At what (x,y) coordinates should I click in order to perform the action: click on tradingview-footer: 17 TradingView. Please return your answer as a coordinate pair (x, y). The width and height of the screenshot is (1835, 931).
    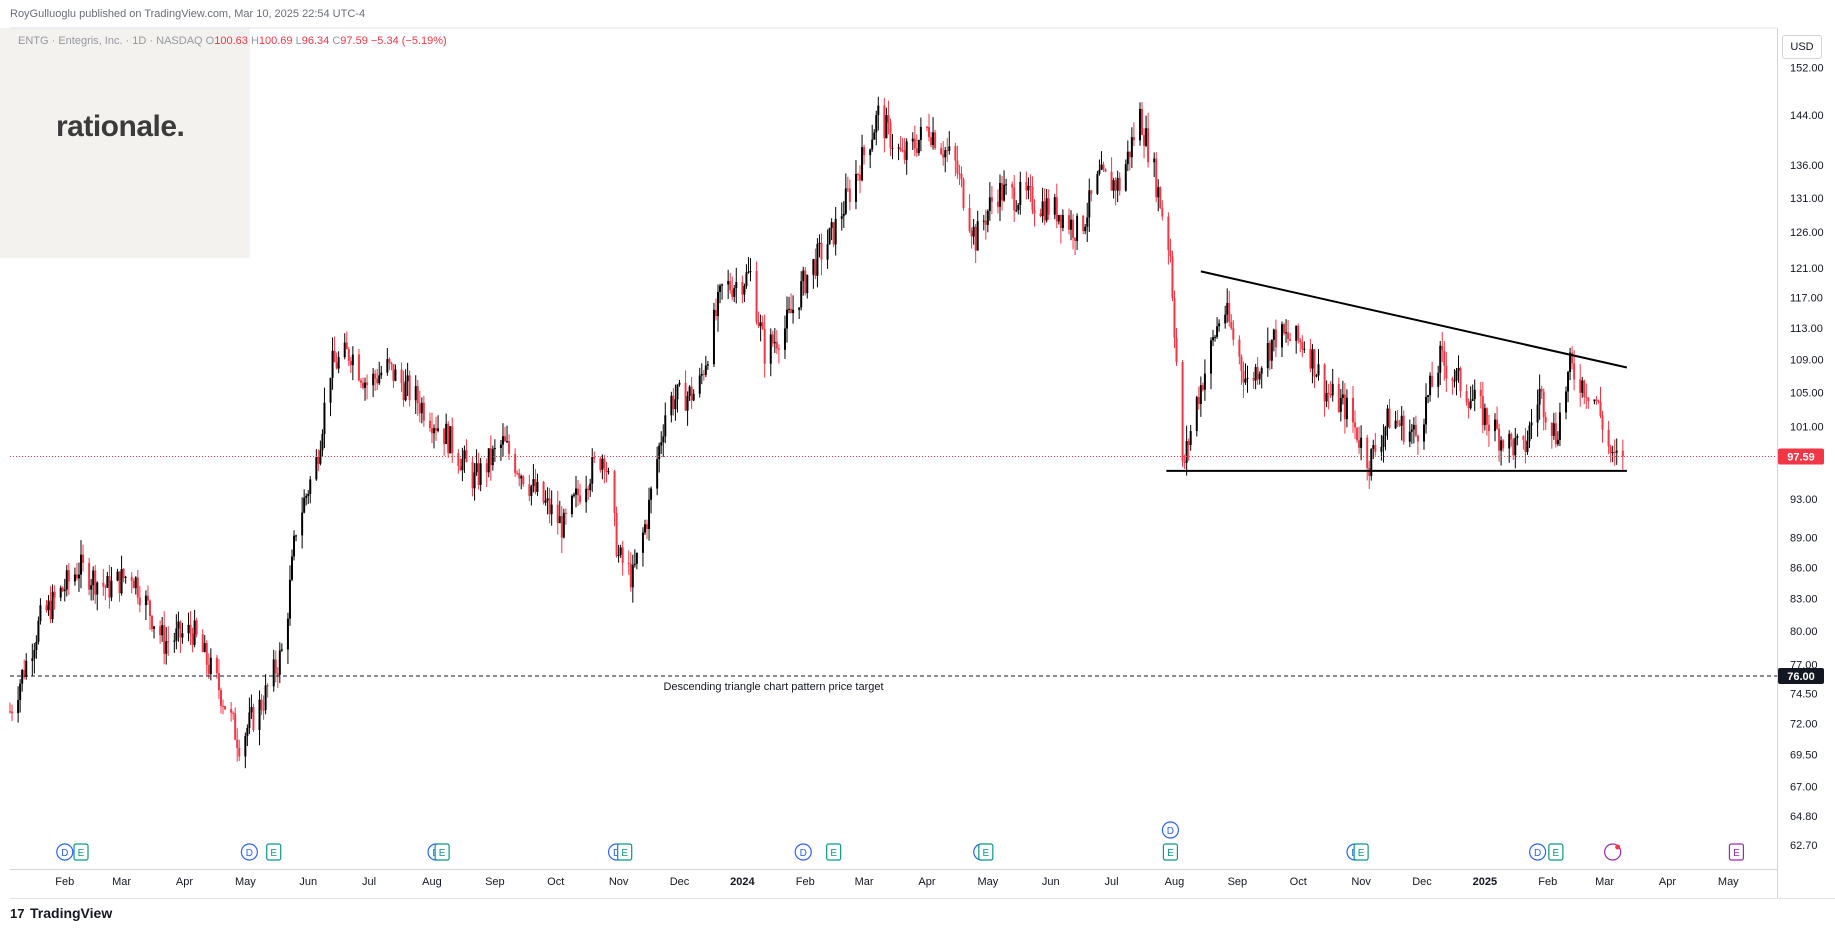
    Looking at the image, I should click on (61, 913).